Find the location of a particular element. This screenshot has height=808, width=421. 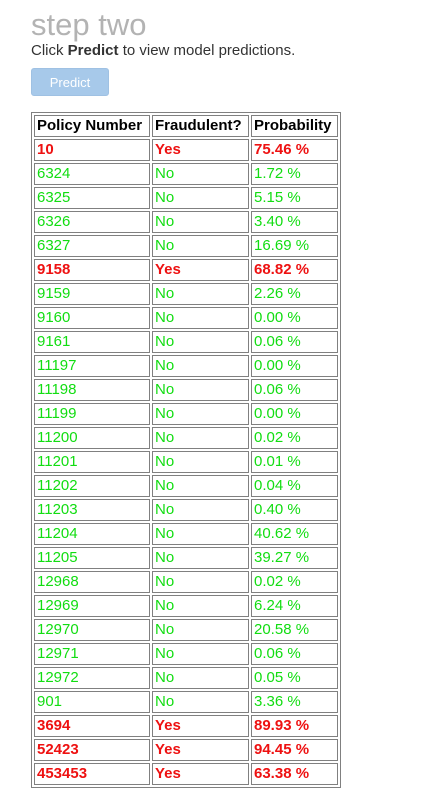

probability-cell: 0.04 % is located at coordinates (294, 486).